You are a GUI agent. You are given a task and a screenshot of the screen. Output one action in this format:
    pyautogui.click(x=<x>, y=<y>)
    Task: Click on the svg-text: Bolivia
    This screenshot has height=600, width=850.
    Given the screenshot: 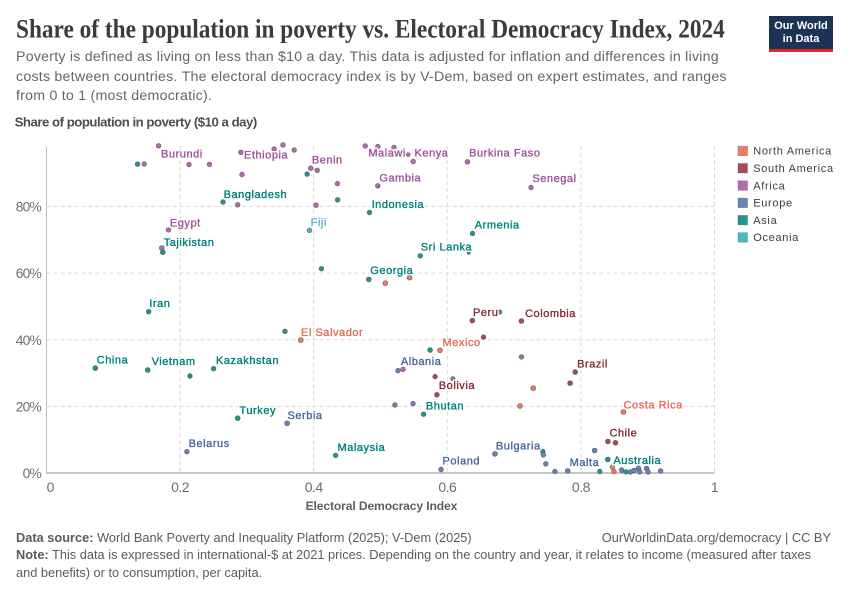 What is the action you would take?
    pyautogui.click(x=457, y=386)
    